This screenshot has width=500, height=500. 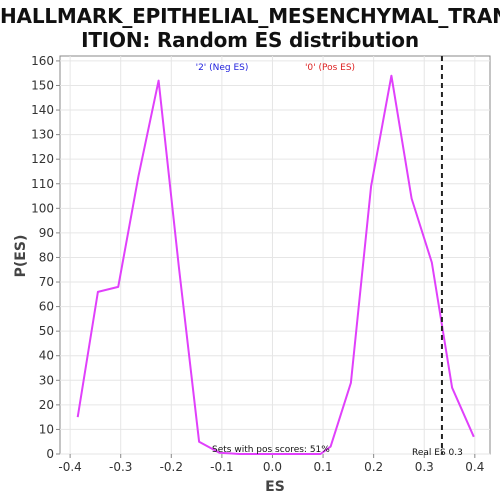 What do you see at coordinates (69, 467) in the screenshot?
I see `x-tick-label: -0.4` at bounding box center [69, 467].